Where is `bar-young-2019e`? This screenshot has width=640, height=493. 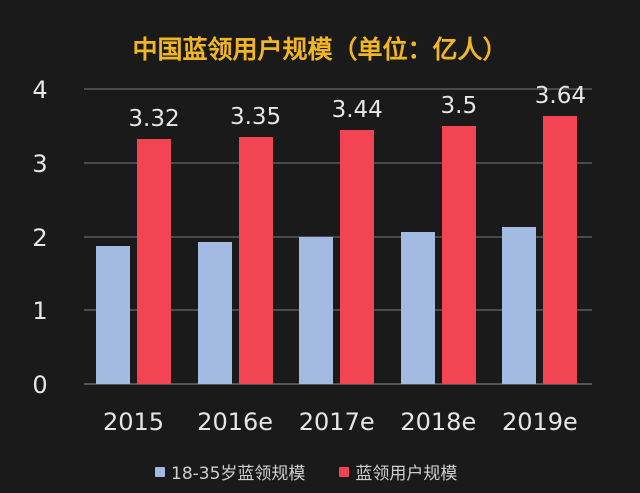 bar-young-2019e is located at coordinates (519, 305).